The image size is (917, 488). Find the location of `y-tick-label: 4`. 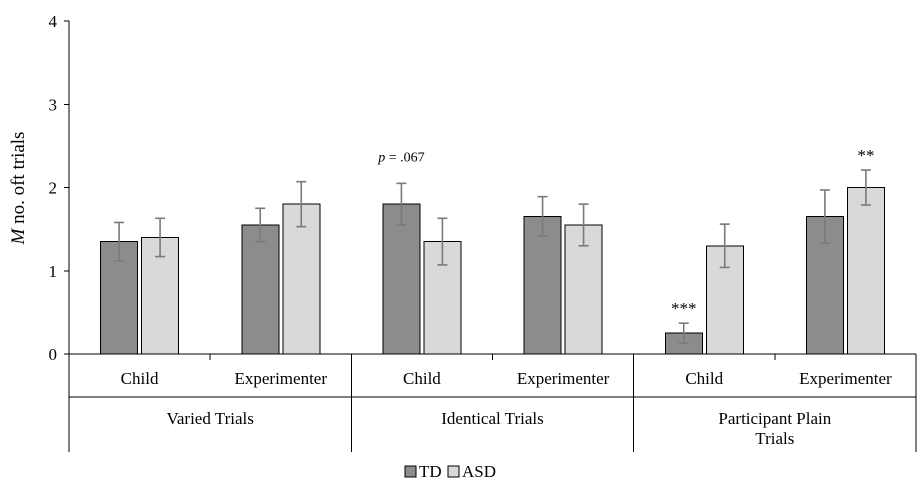

y-tick-label: 4 is located at coordinates (53, 21).